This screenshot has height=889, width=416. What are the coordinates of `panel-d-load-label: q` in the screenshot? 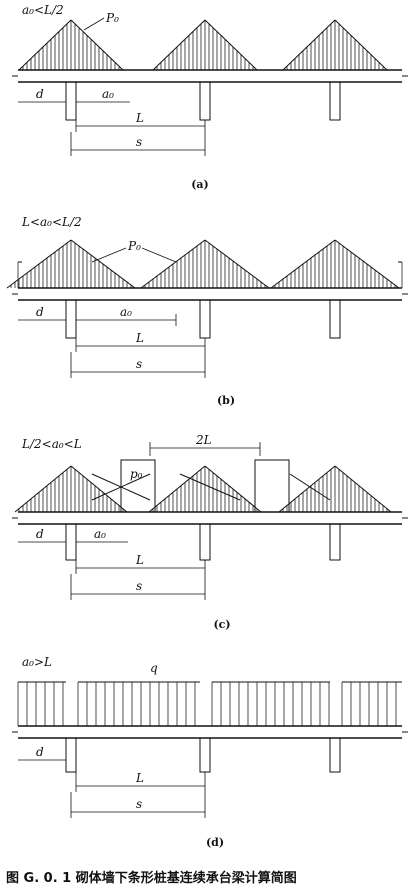 It's located at (154, 668).